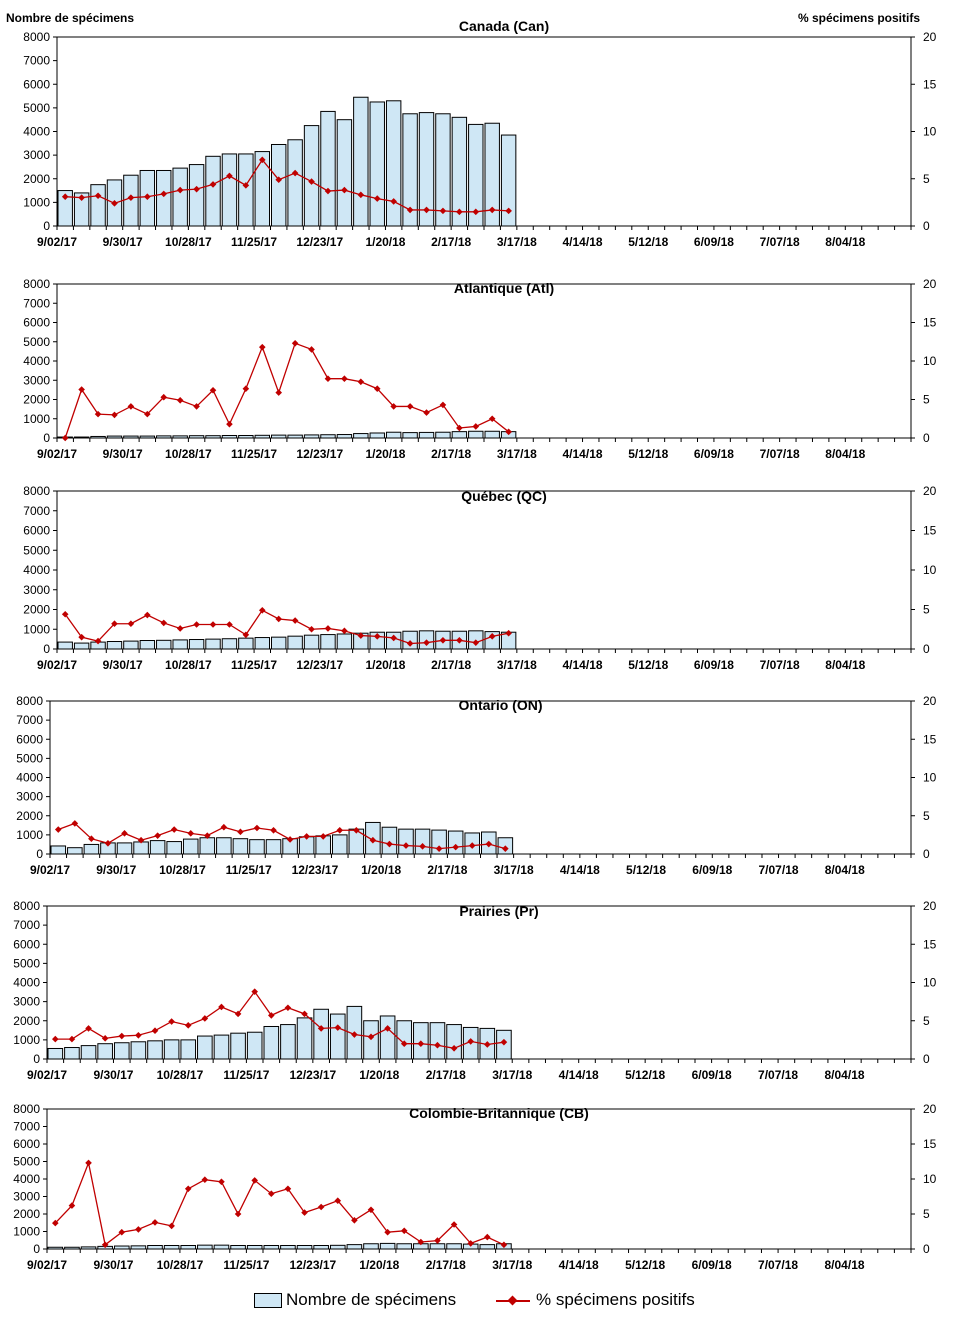 Image resolution: width=954 pixels, height=1322 pixels. Describe the element at coordinates (858, 18) in the screenshot. I see `right-axis-title: % spécimens positifs` at that location.